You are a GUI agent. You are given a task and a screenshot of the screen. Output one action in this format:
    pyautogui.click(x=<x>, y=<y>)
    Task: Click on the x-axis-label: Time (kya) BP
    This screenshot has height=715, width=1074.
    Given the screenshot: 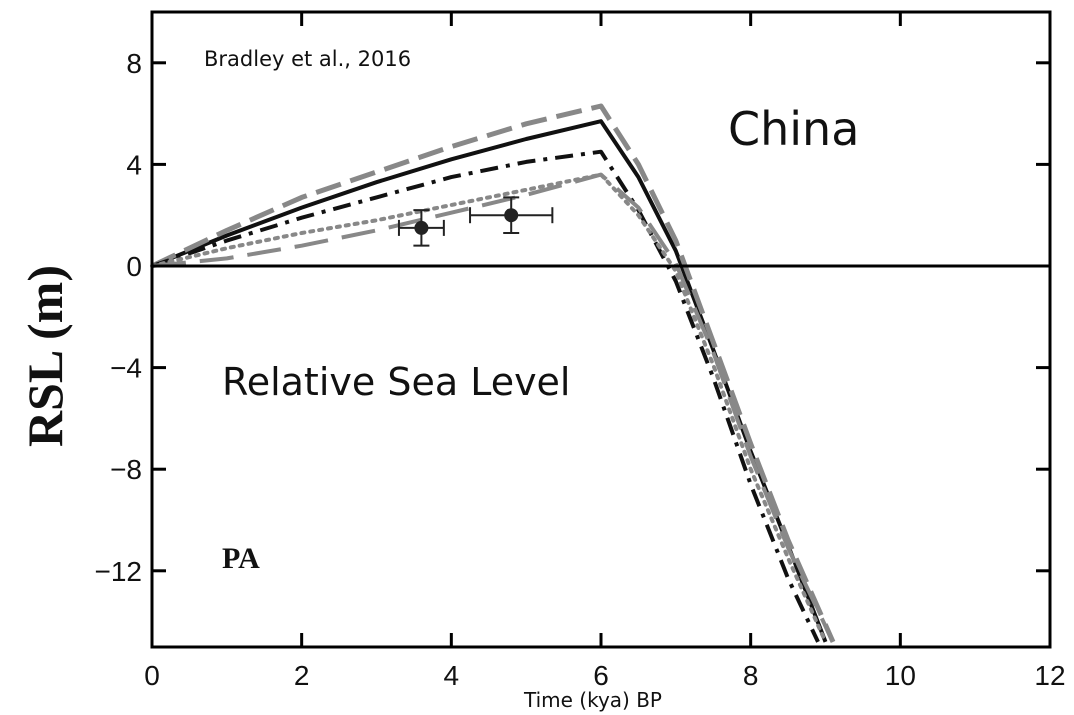 What is the action you would take?
    pyautogui.click(x=592, y=700)
    